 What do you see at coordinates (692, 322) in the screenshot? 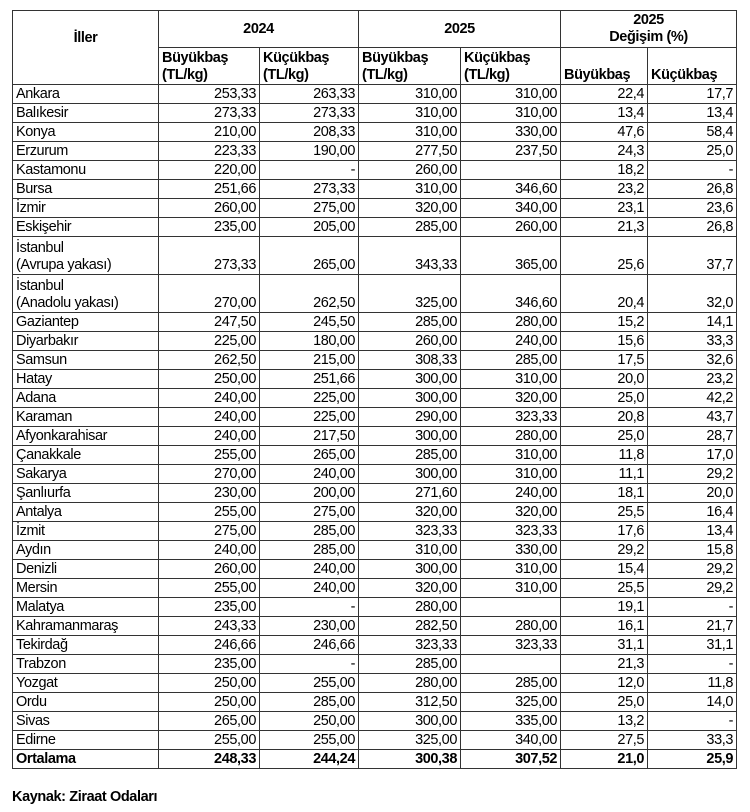
I see `cell-sheep-change: 14,1` at bounding box center [692, 322].